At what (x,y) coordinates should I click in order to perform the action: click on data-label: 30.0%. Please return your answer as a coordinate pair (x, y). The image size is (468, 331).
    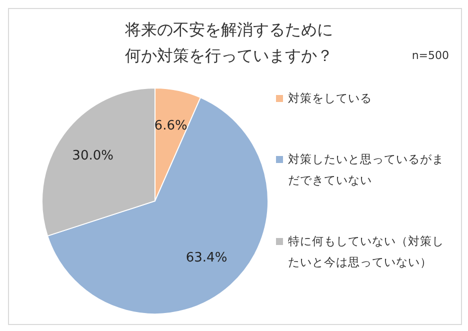
    Looking at the image, I should click on (93, 156).